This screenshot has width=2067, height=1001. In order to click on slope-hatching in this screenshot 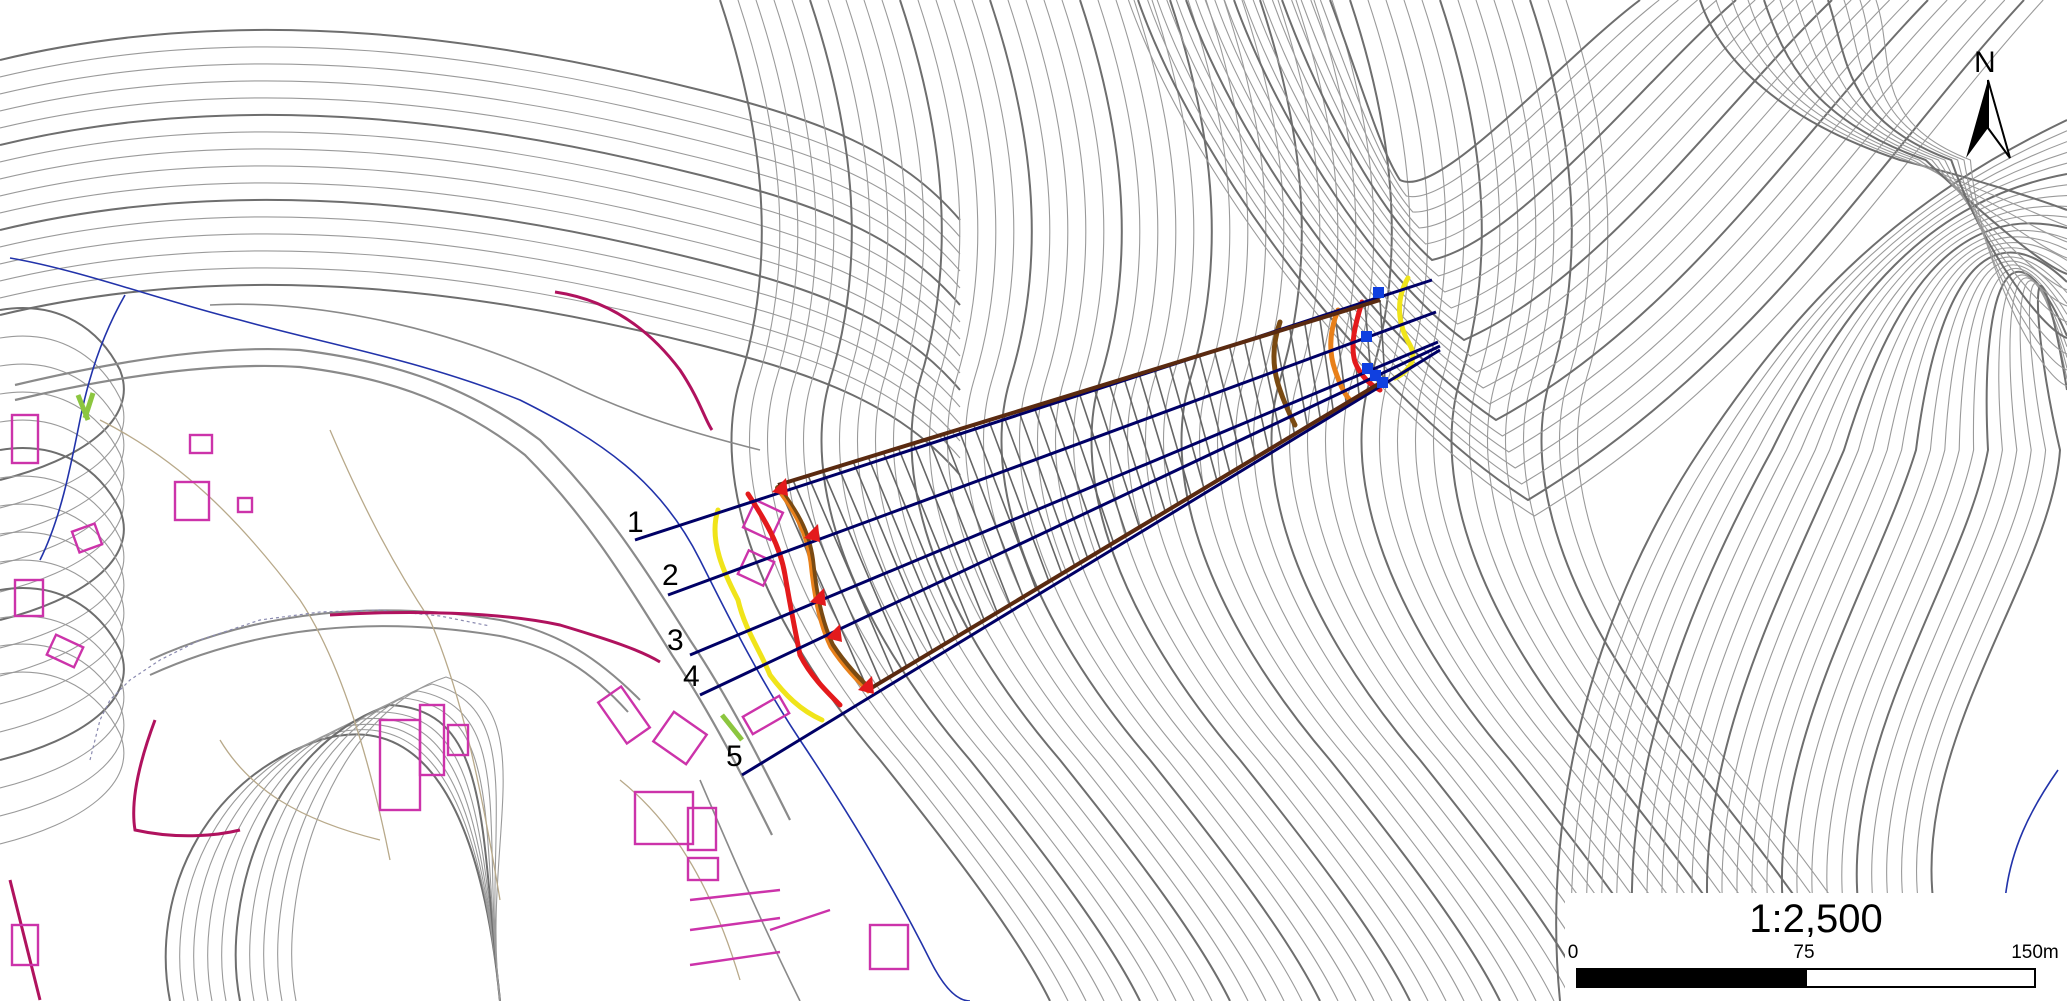, I will do `click(1081, 495)`.